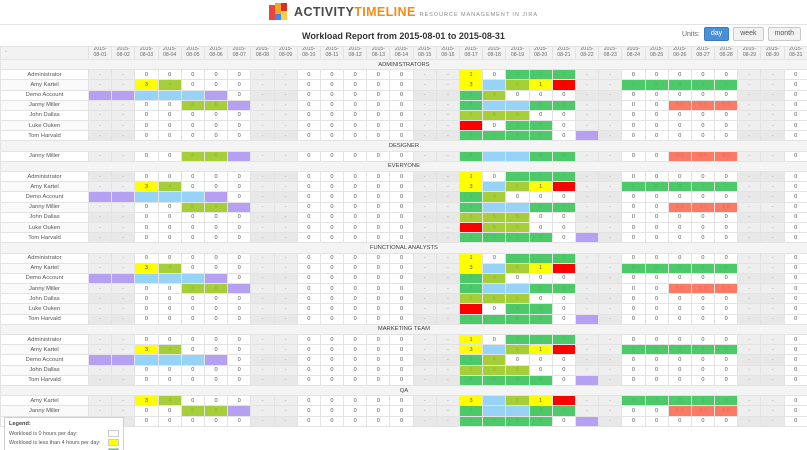 This screenshot has width=807, height=450. Describe the element at coordinates (403, 329) in the screenshot. I see `group-header-row: MARKETING TEAM` at that location.